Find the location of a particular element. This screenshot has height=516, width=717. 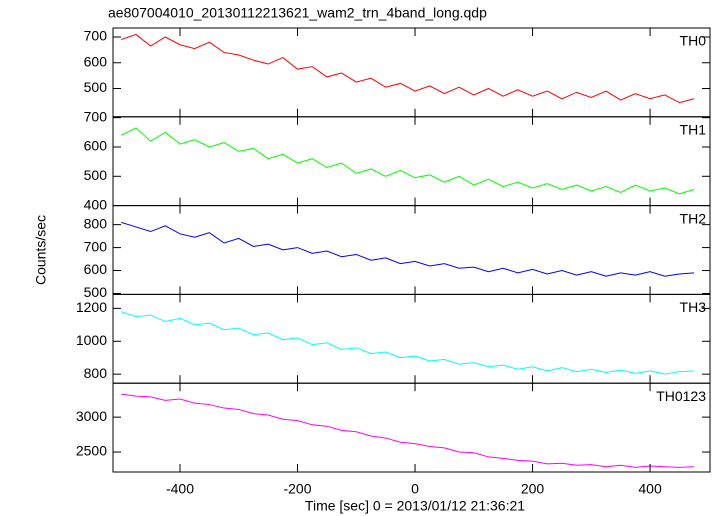

y-tick-label: 3000 is located at coordinates (91, 416).